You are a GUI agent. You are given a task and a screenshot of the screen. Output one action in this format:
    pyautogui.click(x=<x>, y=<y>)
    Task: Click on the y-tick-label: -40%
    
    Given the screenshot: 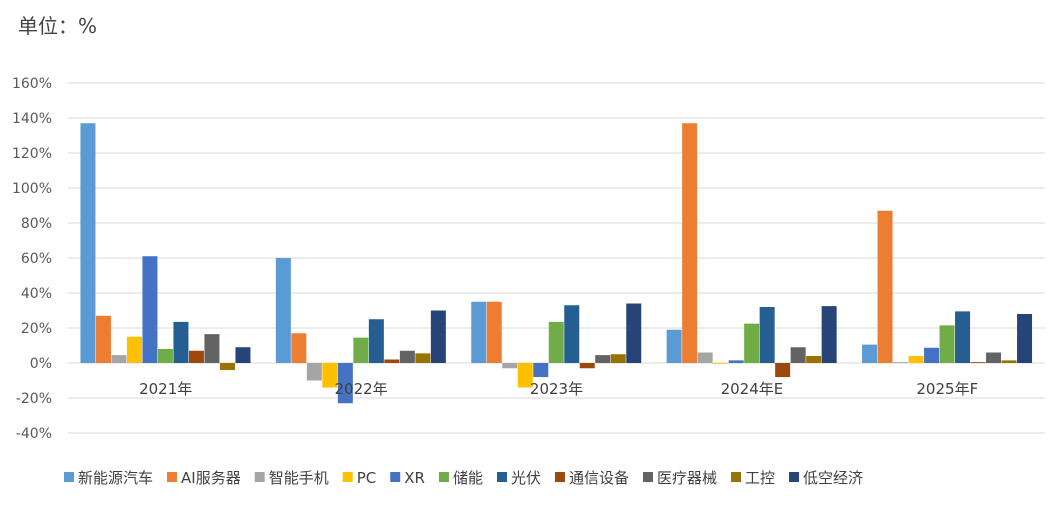 What is the action you would take?
    pyautogui.click(x=34, y=434)
    